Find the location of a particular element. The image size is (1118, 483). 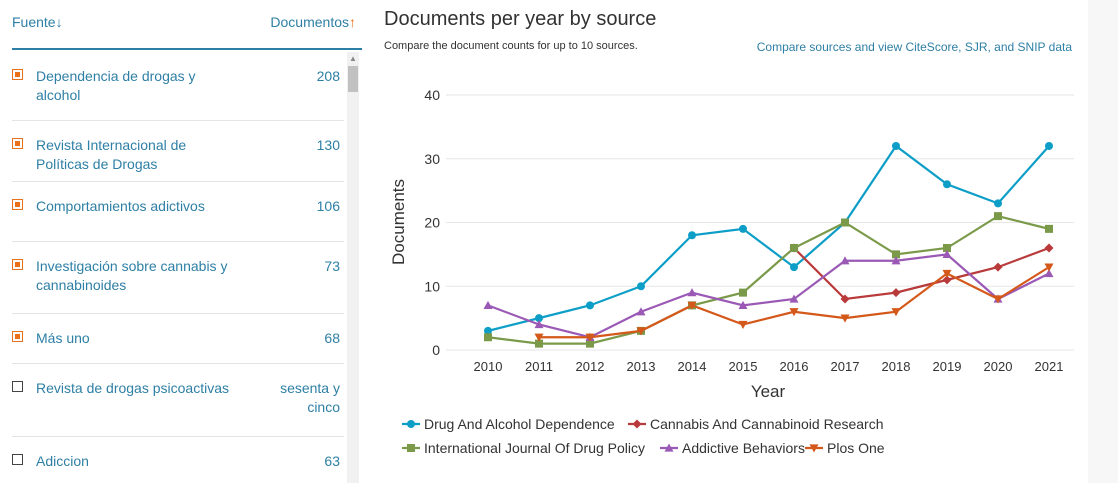

chart-title: Documents per year by source is located at coordinates (520, 19).